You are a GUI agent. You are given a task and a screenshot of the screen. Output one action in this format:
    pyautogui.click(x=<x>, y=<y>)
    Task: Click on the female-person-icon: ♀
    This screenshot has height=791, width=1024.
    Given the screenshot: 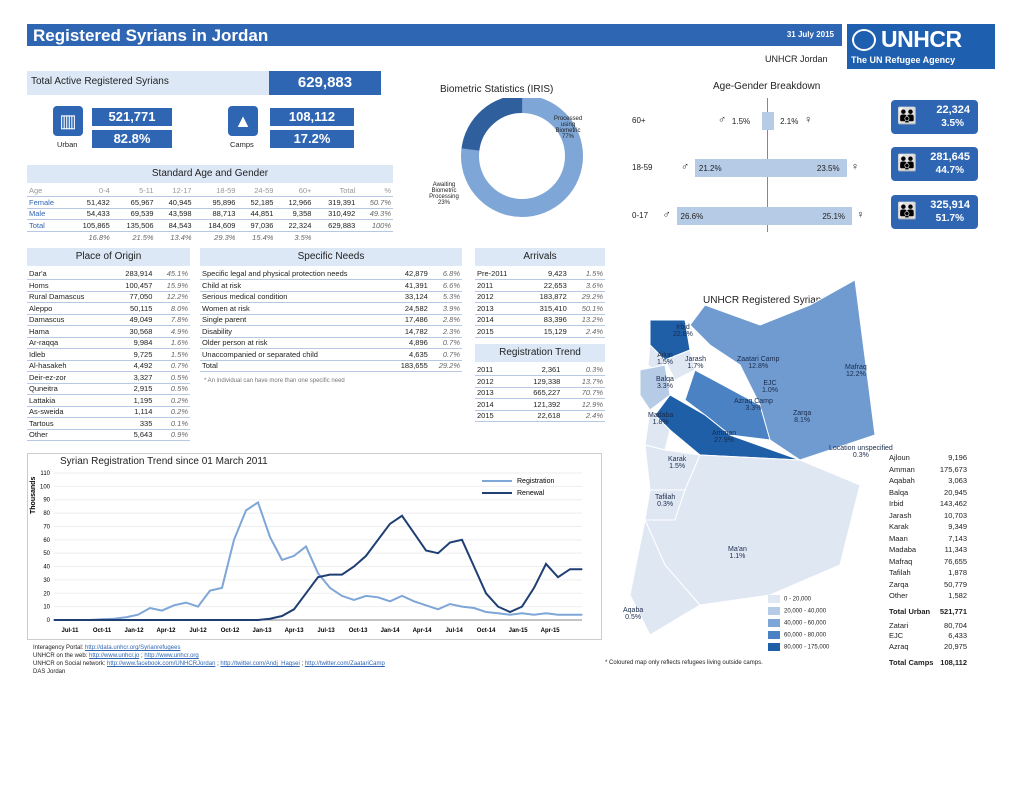 What is the action you would take?
    pyautogui.click(x=808, y=120)
    